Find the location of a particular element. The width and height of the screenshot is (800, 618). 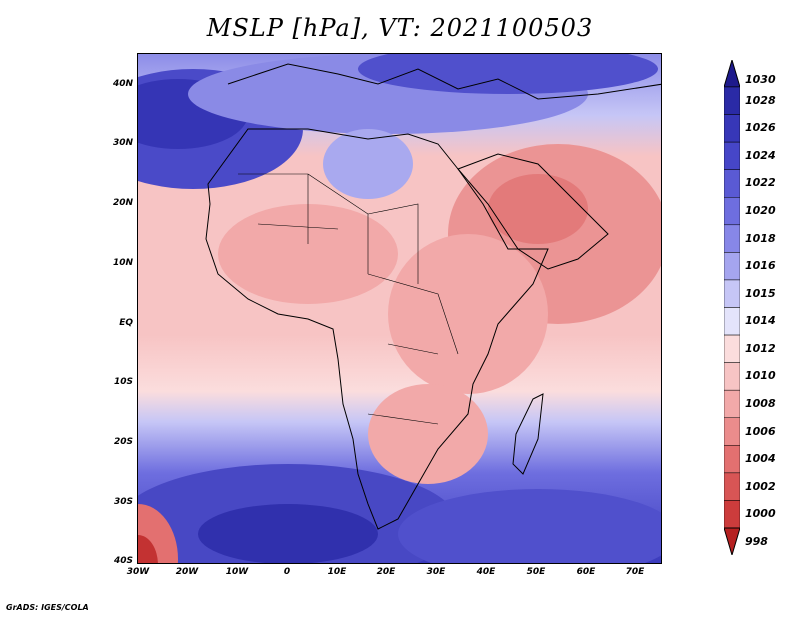

colorbar-bottom-arrow is located at coordinates (732, 541).